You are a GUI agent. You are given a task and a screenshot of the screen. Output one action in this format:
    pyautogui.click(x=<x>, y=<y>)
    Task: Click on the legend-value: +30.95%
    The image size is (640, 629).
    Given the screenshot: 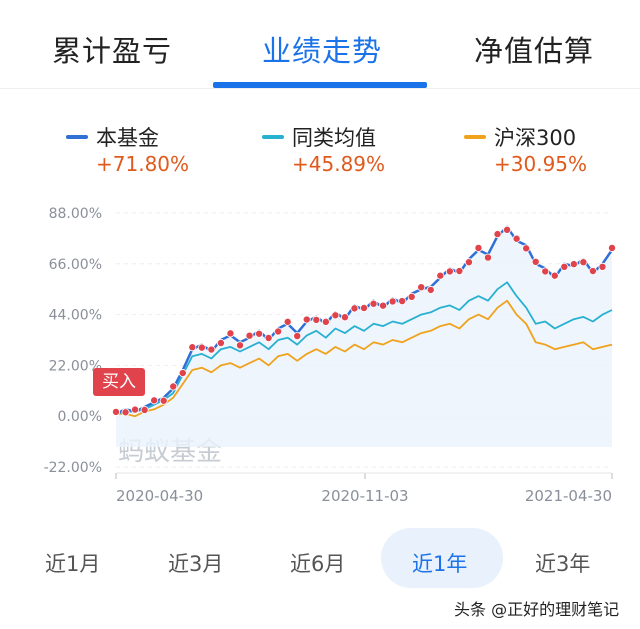 What is the action you would take?
    pyautogui.click(x=541, y=164)
    